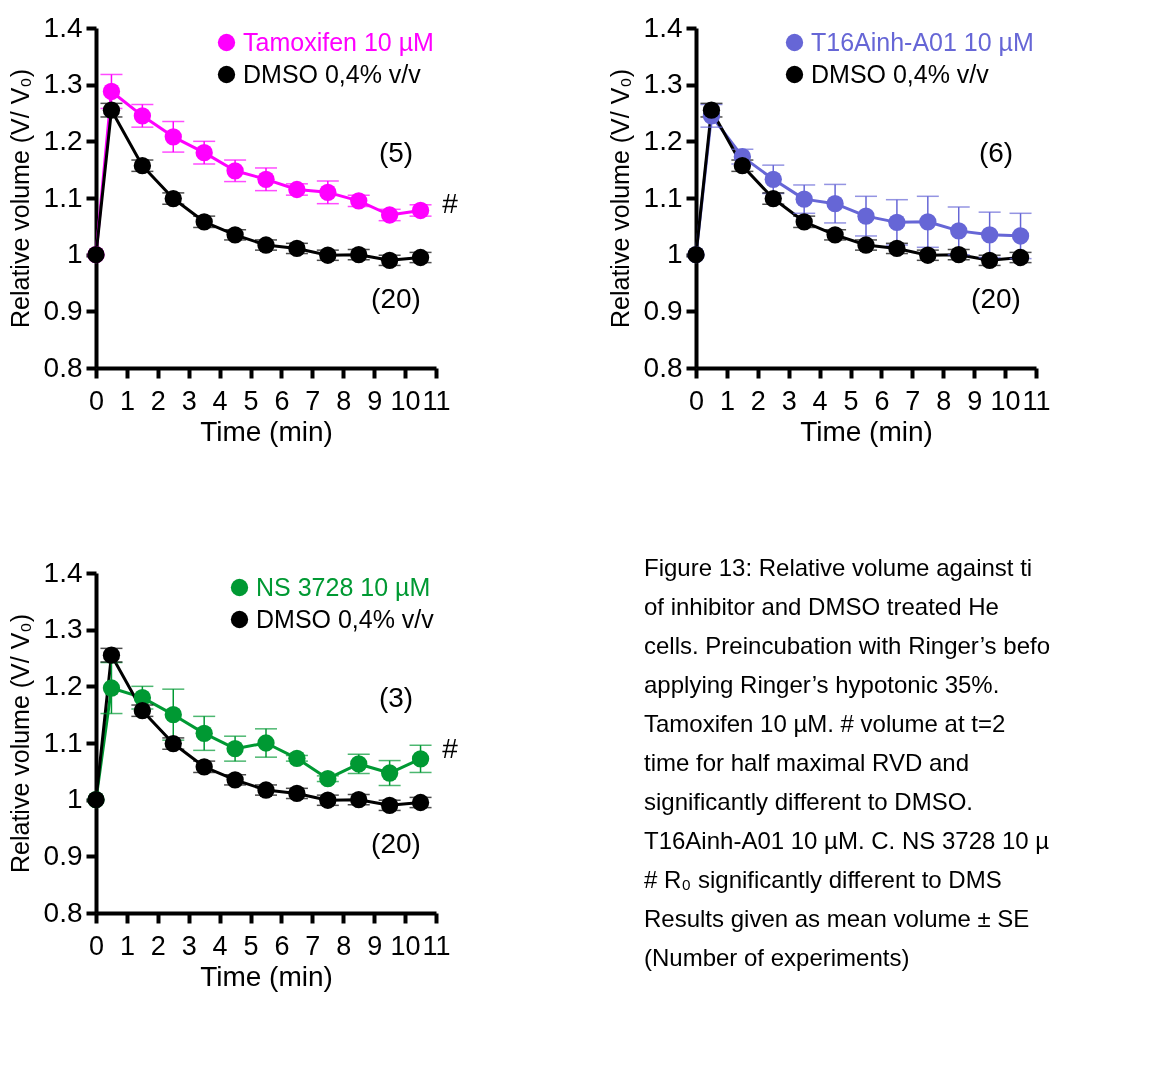  What do you see at coordinates (996, 152) in the screenshot?
I see `annotation: (6)` at bounding box center [996, 152].